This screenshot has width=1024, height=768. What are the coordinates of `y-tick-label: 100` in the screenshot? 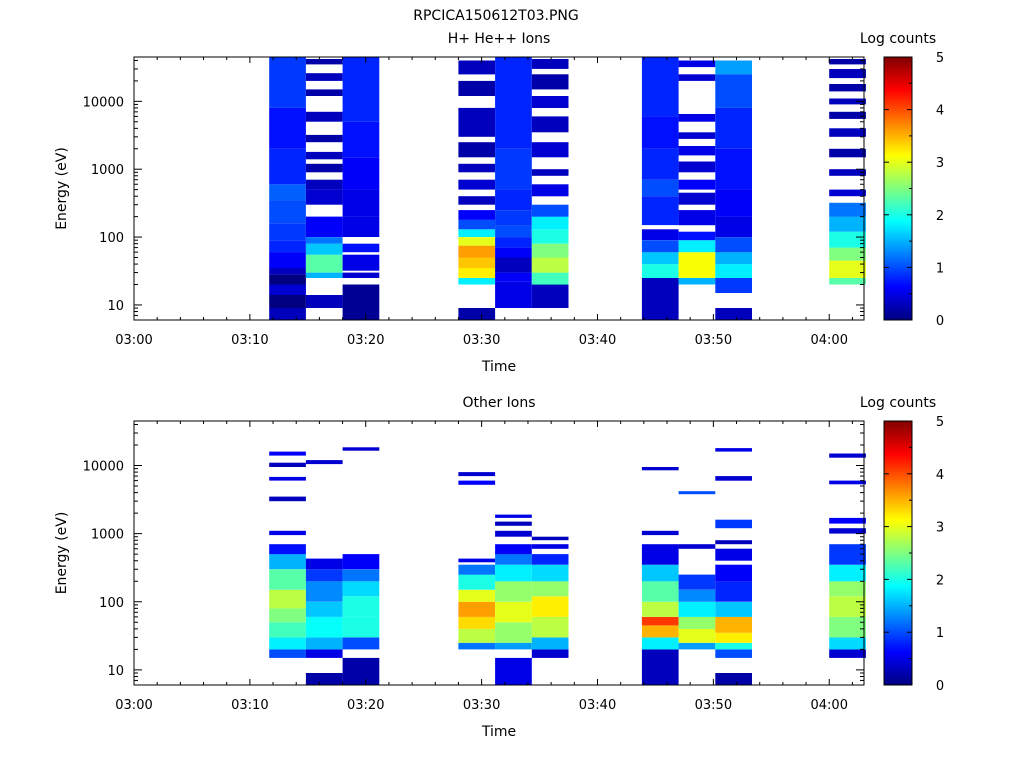 It's located at (111, 238).